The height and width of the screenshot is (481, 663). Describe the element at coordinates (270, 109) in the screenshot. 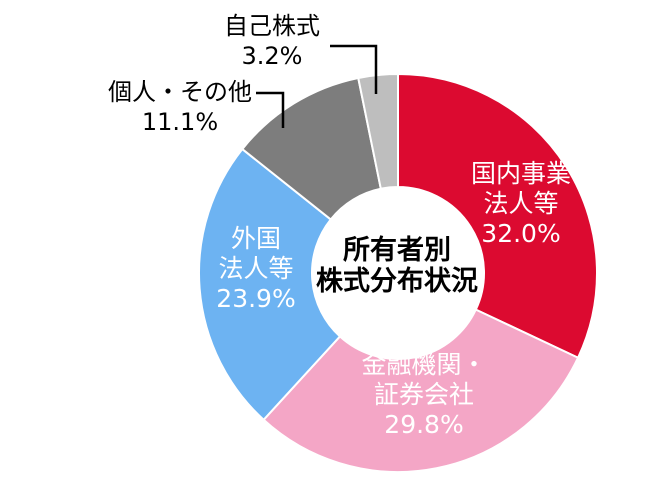

I see `leader-line-individual-other` at that location.